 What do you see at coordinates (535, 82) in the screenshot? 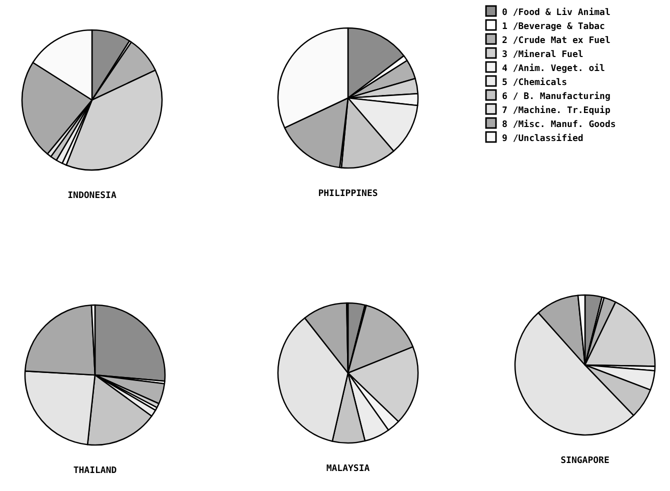
I see `legend-label: 5 /Chemicals` at bounding box center [535, 82].